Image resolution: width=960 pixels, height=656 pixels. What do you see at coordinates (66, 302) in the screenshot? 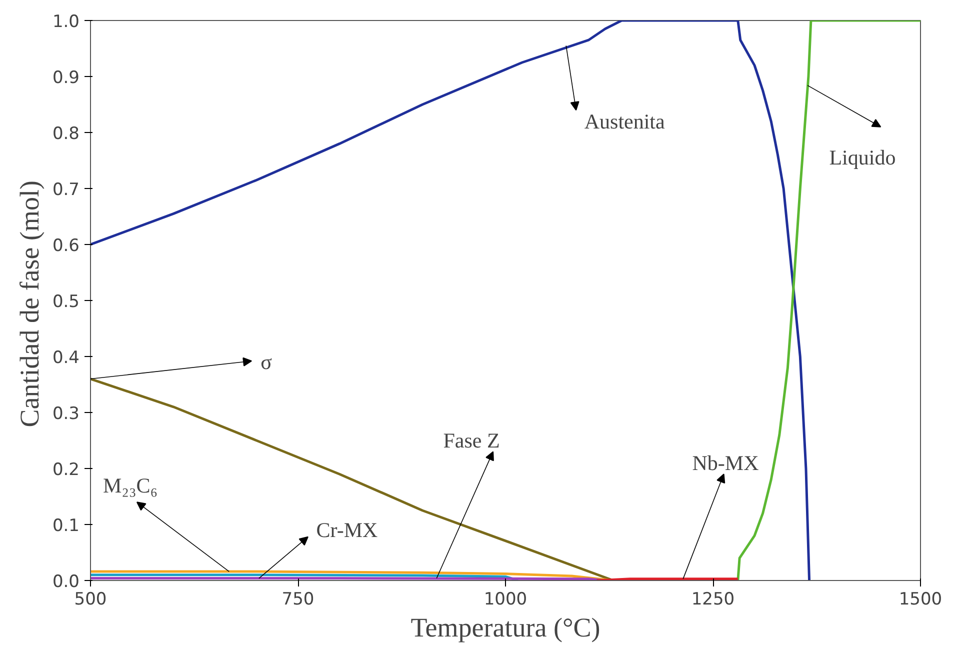
I see `y-tick-label: 0.5` at bounding box center [66, 302].